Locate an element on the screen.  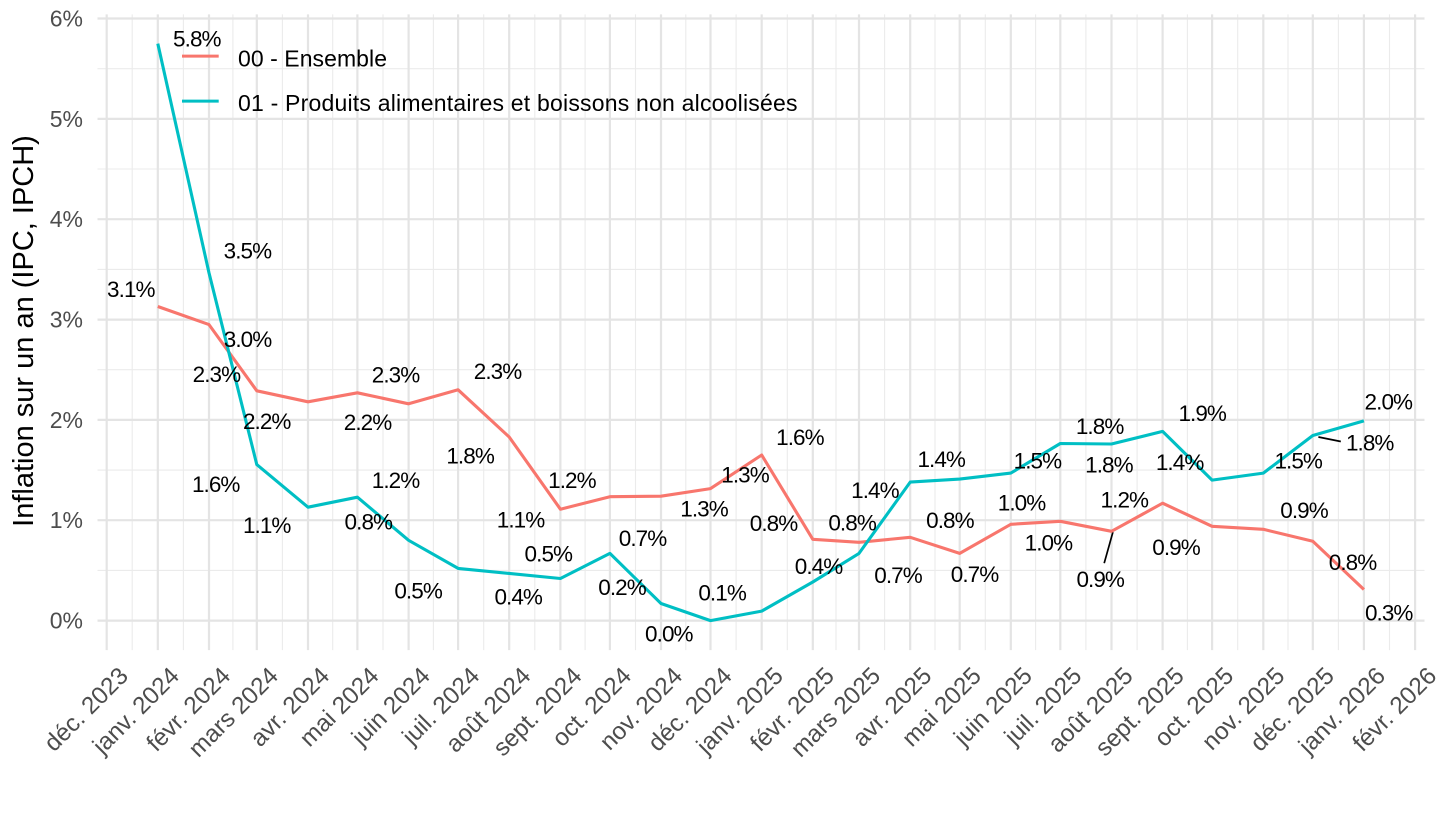
svg-text: 3.1% is located at coordinates (131, 289).